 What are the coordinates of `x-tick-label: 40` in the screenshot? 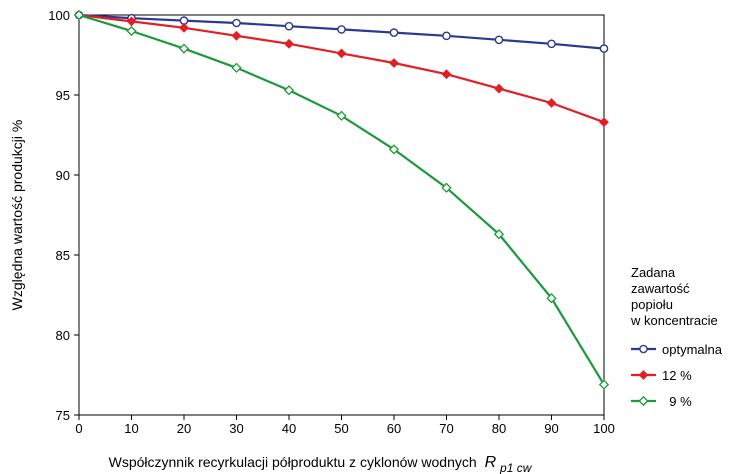 It's located at (289, 428).